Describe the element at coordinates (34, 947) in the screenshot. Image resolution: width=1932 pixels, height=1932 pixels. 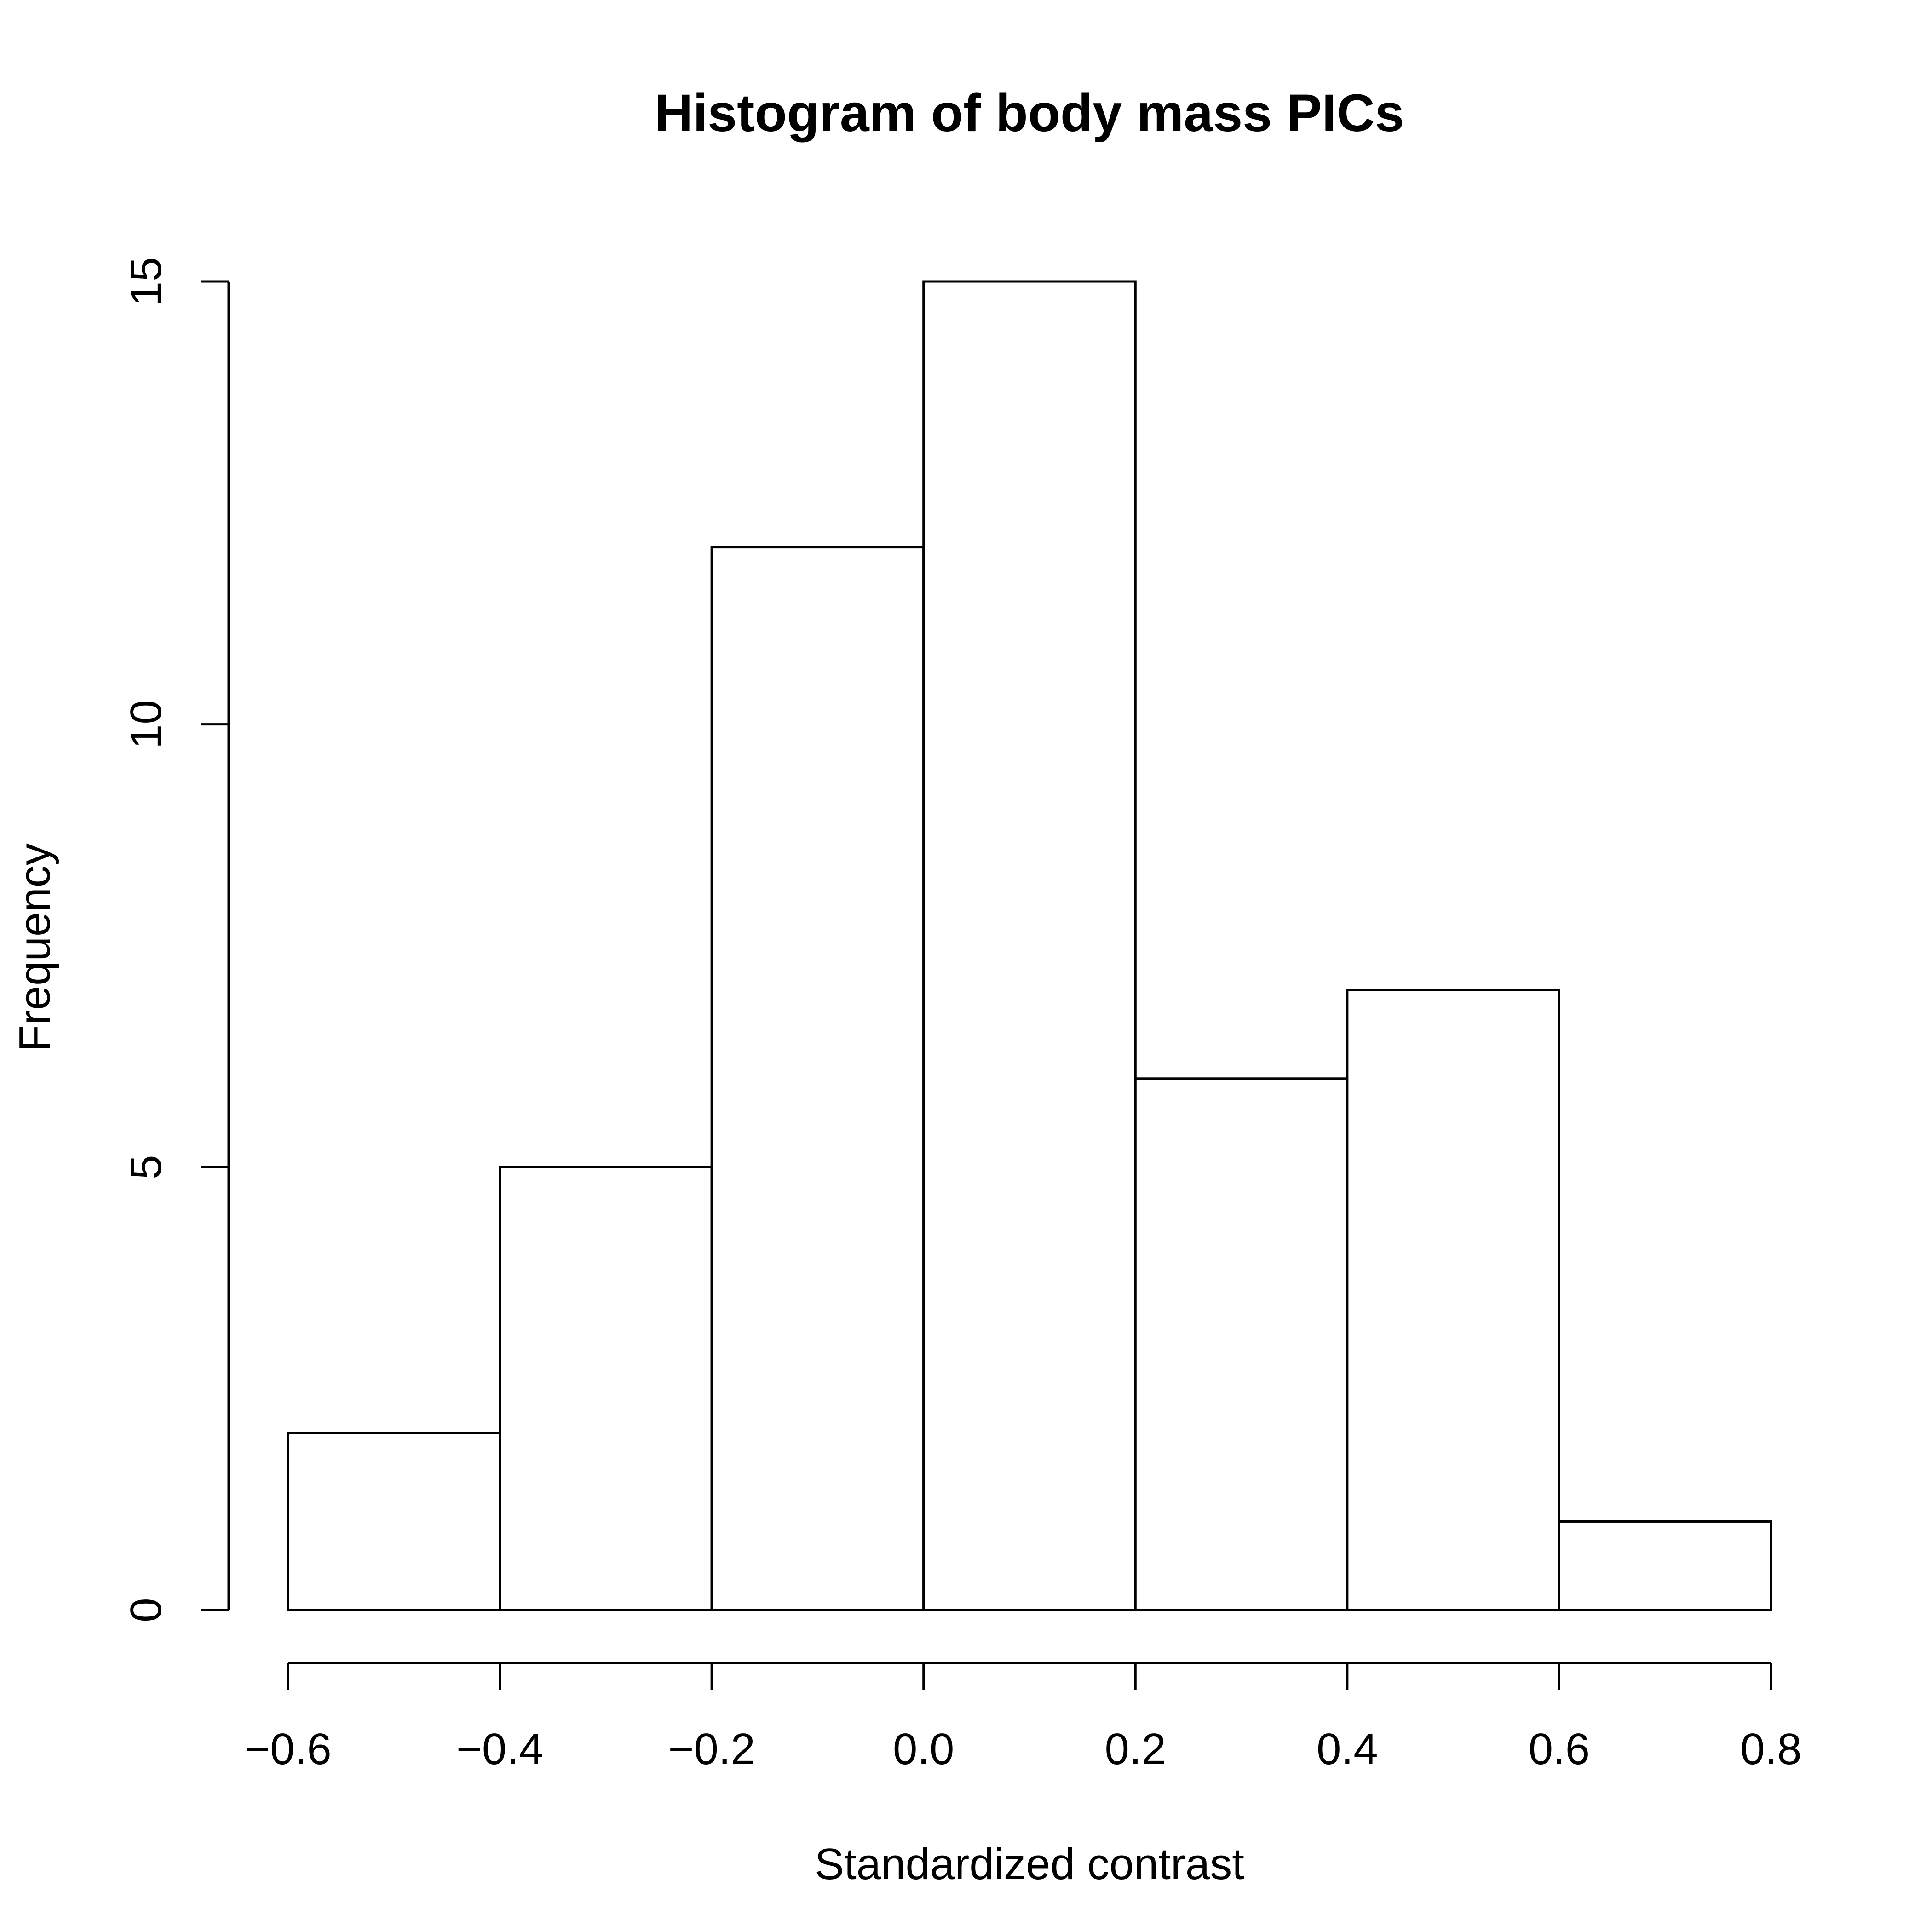
I see `y-axis-label: Frequency` at that location.